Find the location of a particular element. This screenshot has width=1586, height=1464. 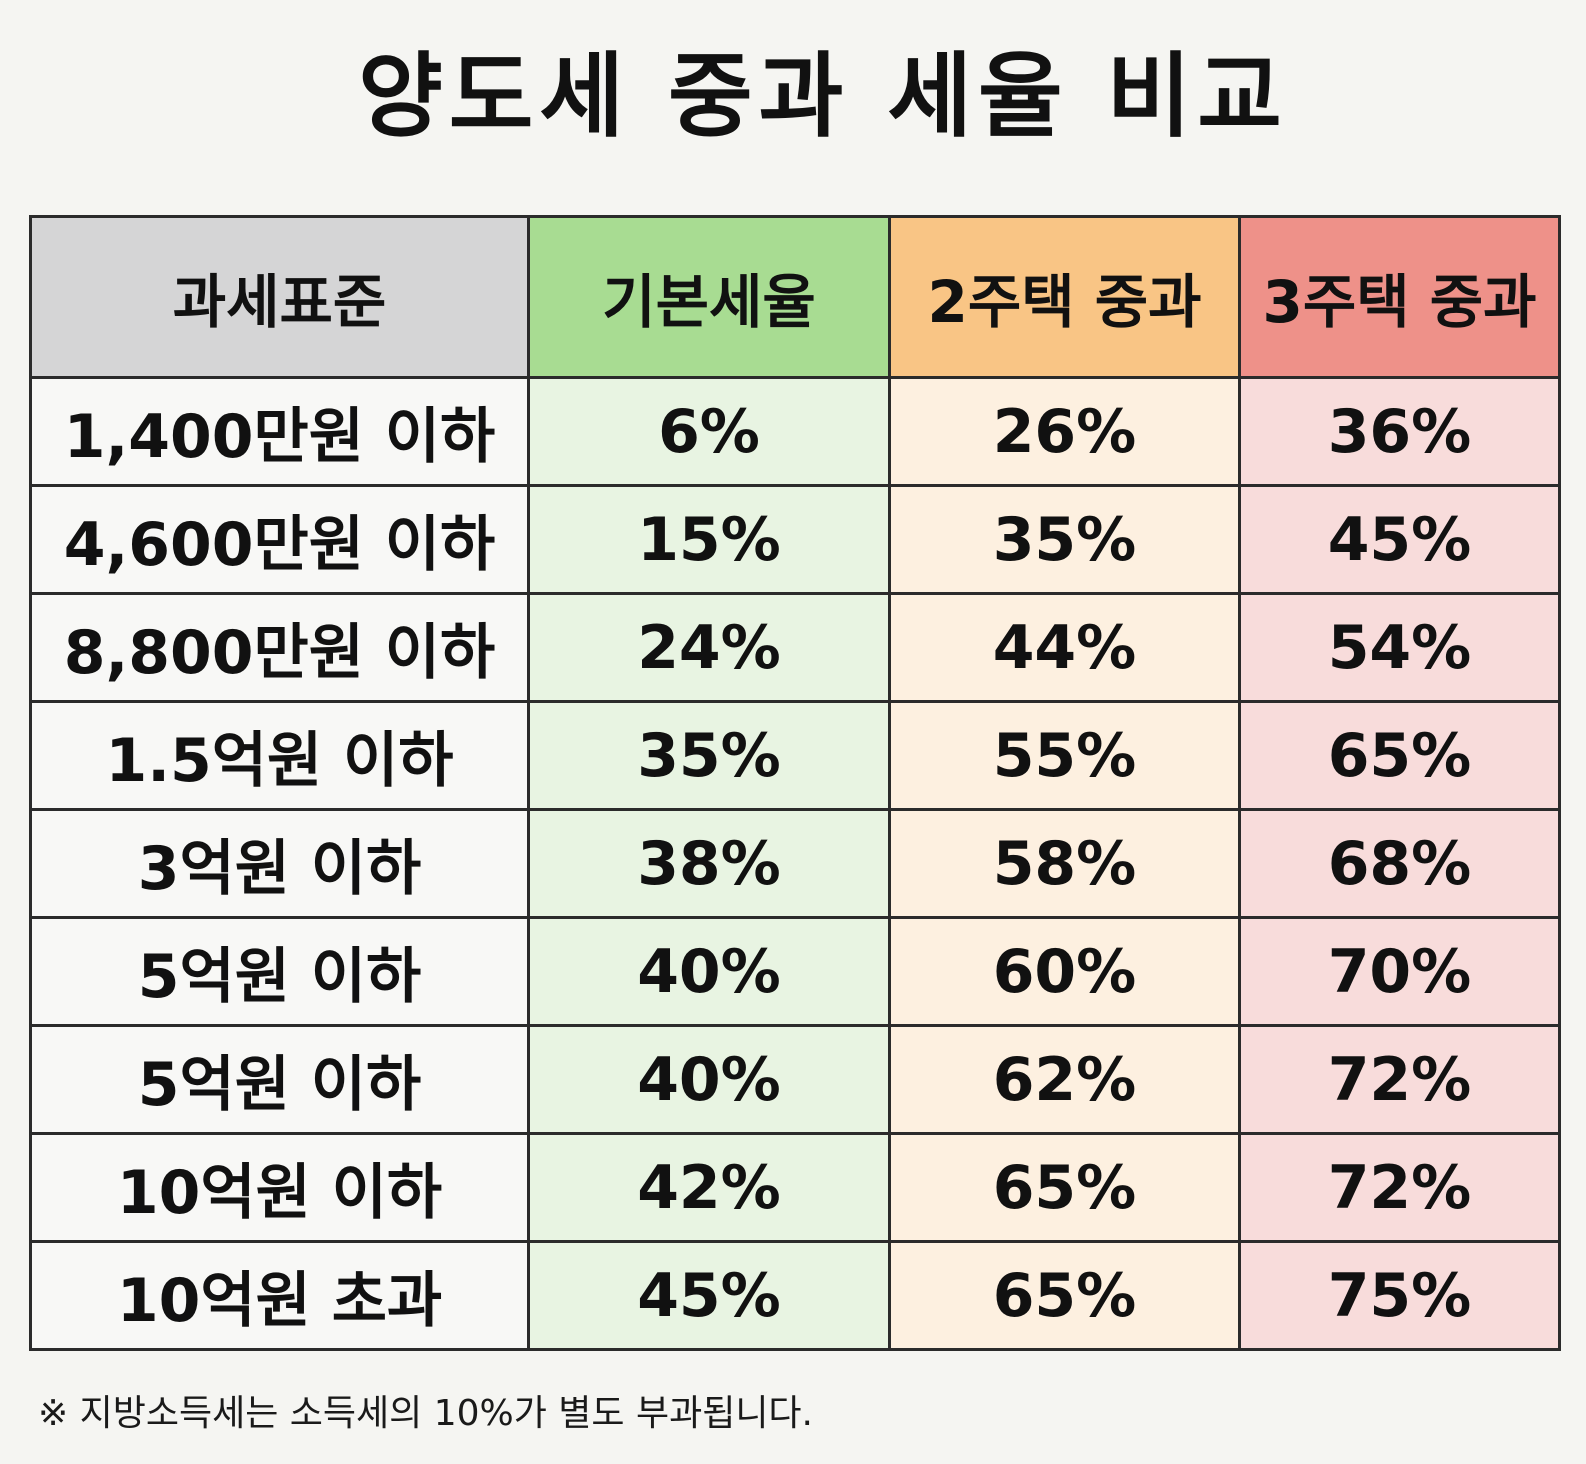

cell-tax-base: 4,600만원 이하 is located at coordinates (279, 539).